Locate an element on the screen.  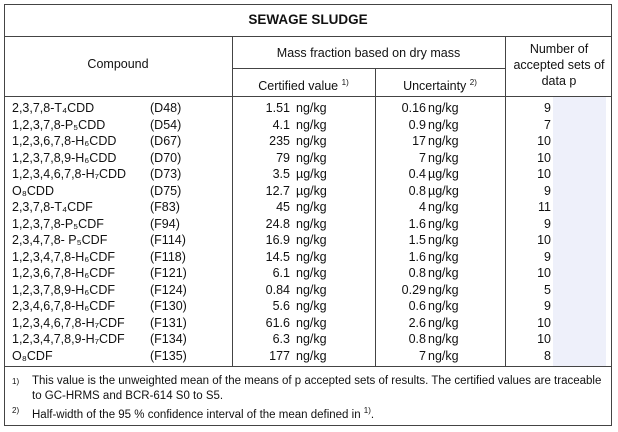
code: (D48) is located at coordinates (166, 108).